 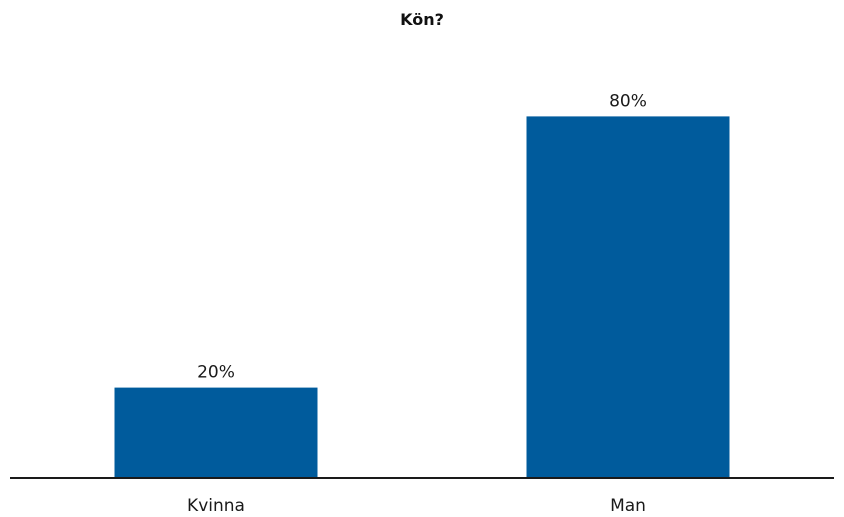 What do you see at coordinates (216, 373) in the screenshot?
I see `data-label-kvinna: 20%` at bounding box center [216, 373].